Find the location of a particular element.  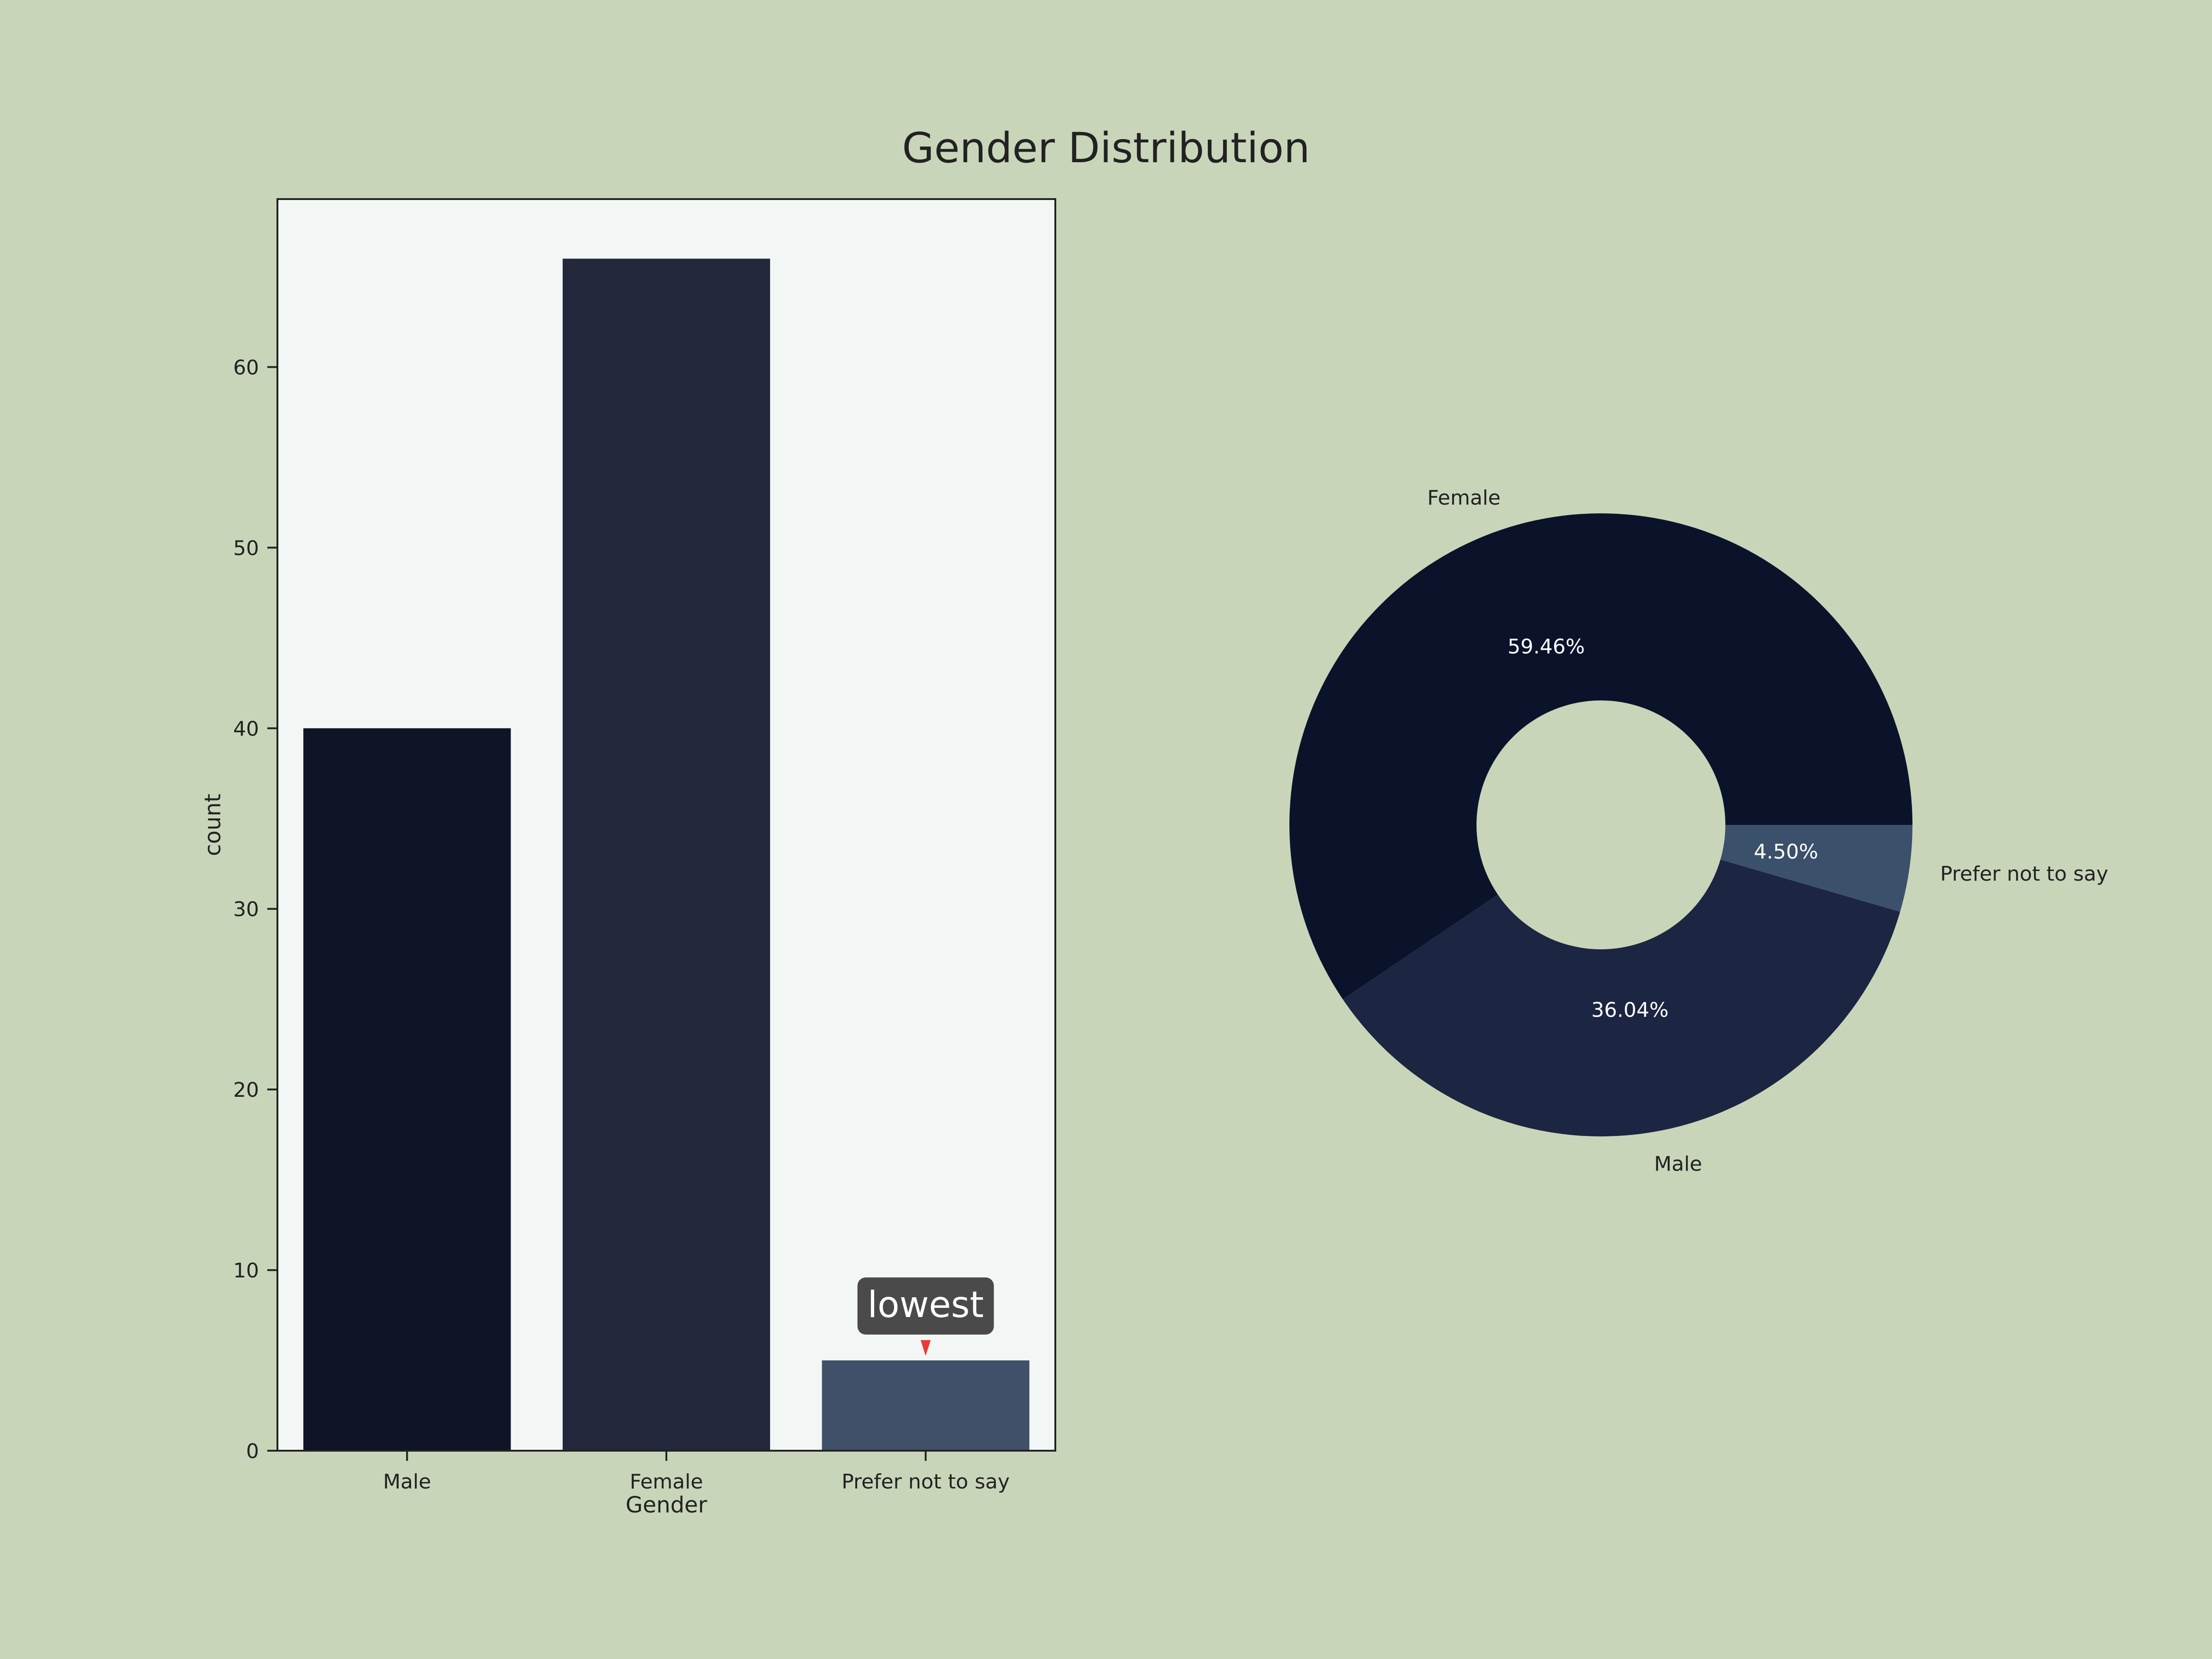

bar-female is located at coordinates (666, 855).